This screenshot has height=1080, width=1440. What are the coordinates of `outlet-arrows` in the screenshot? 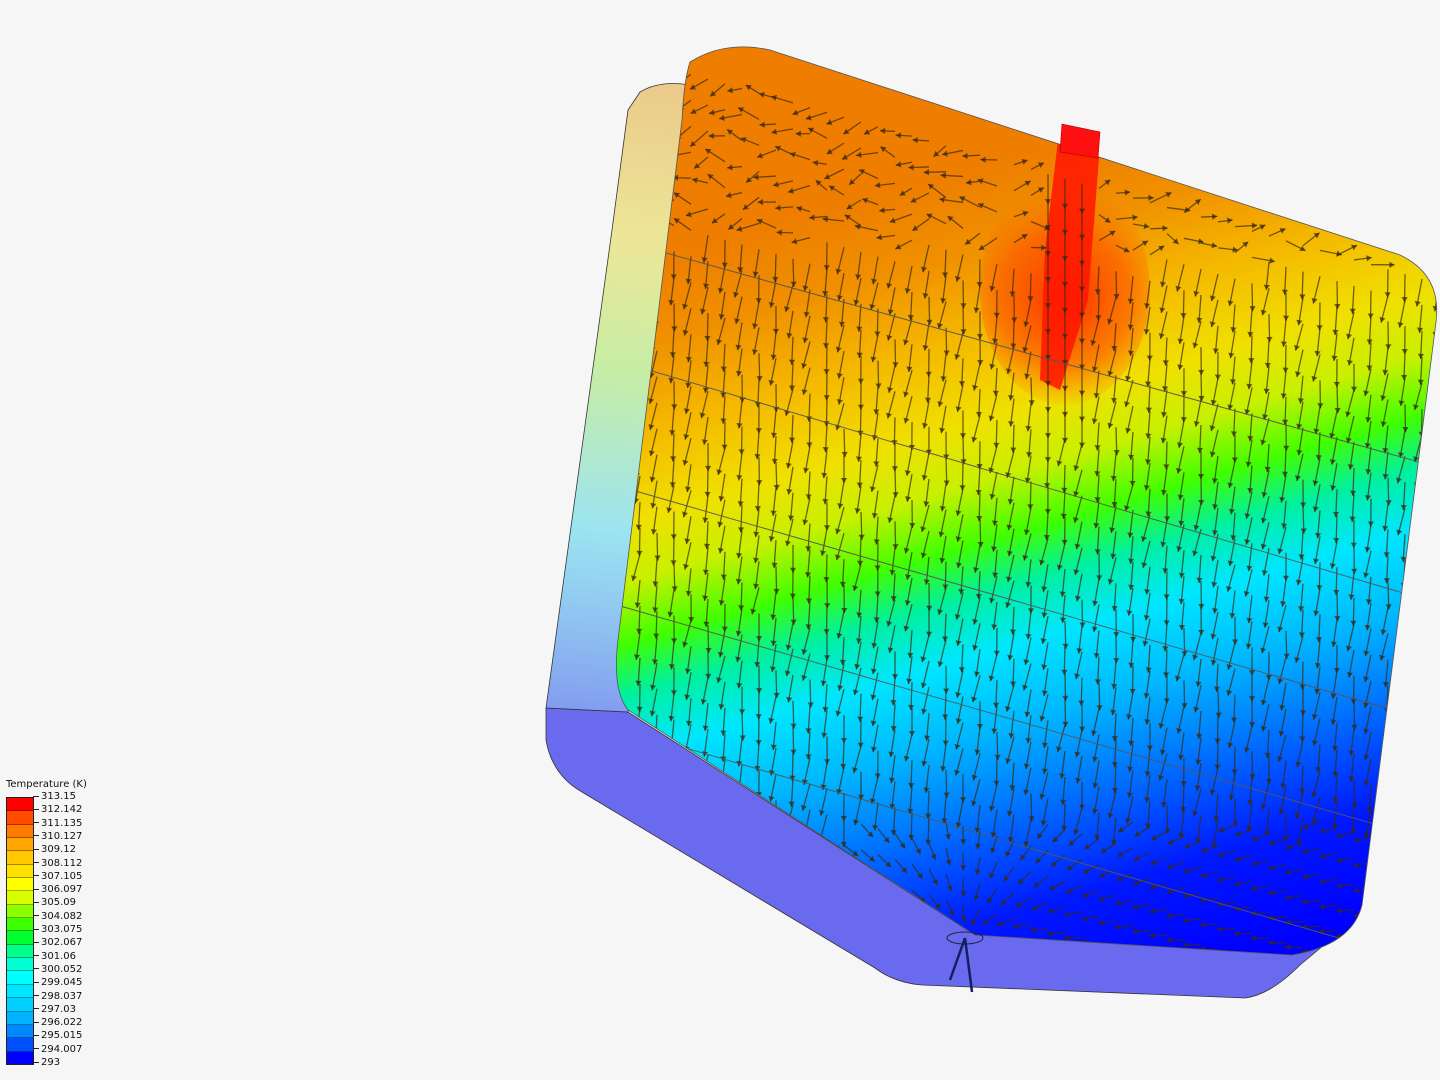 It's located at (961, 965).